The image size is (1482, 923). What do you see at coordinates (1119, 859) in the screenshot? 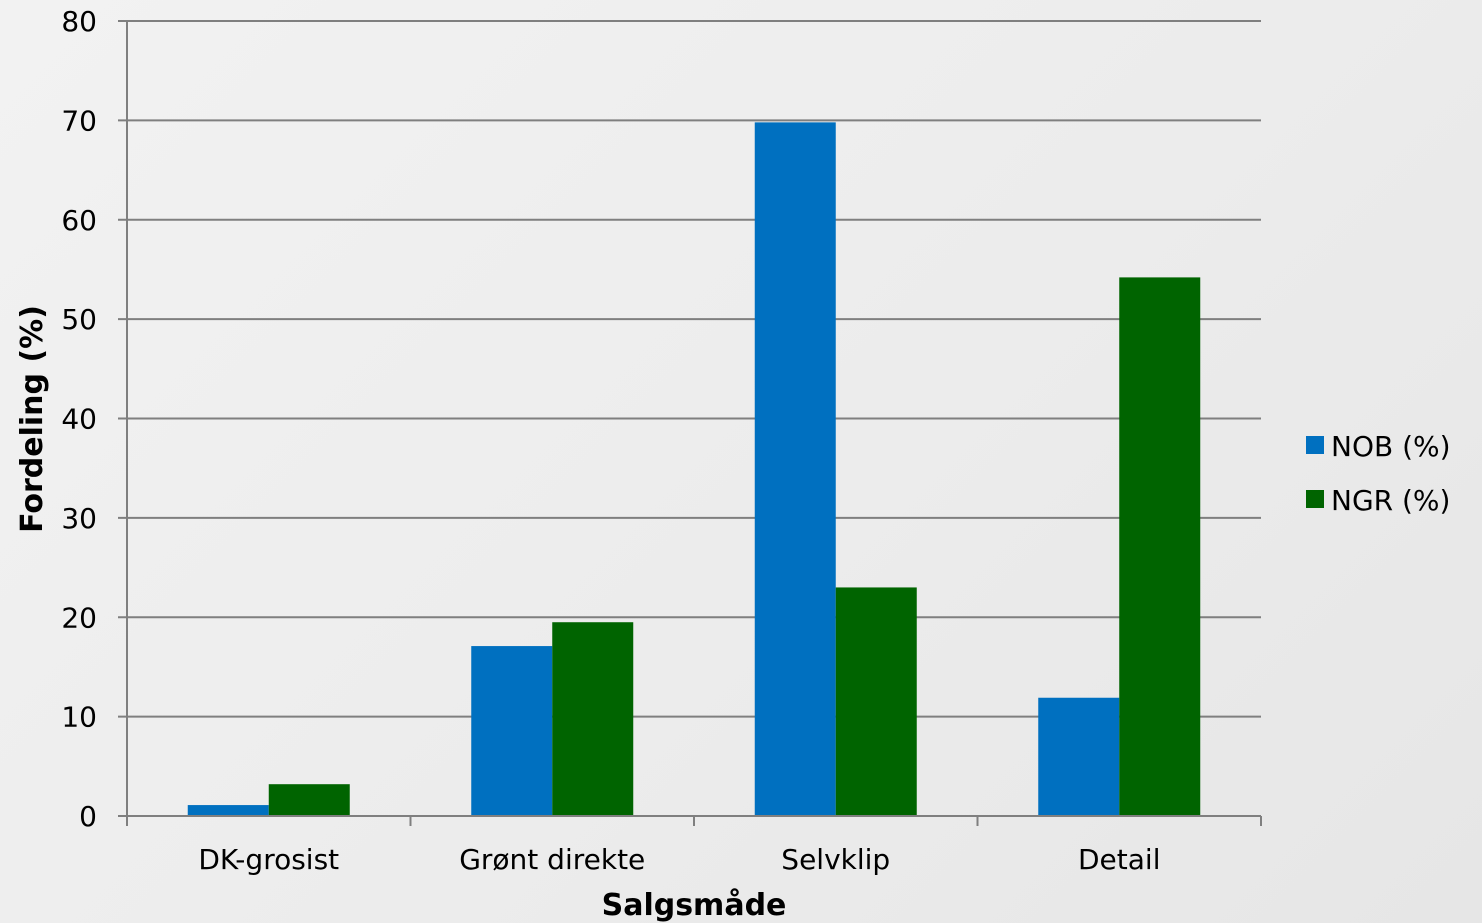
I see `x-tick-label: Detail` at bounding box center [1119, 859].